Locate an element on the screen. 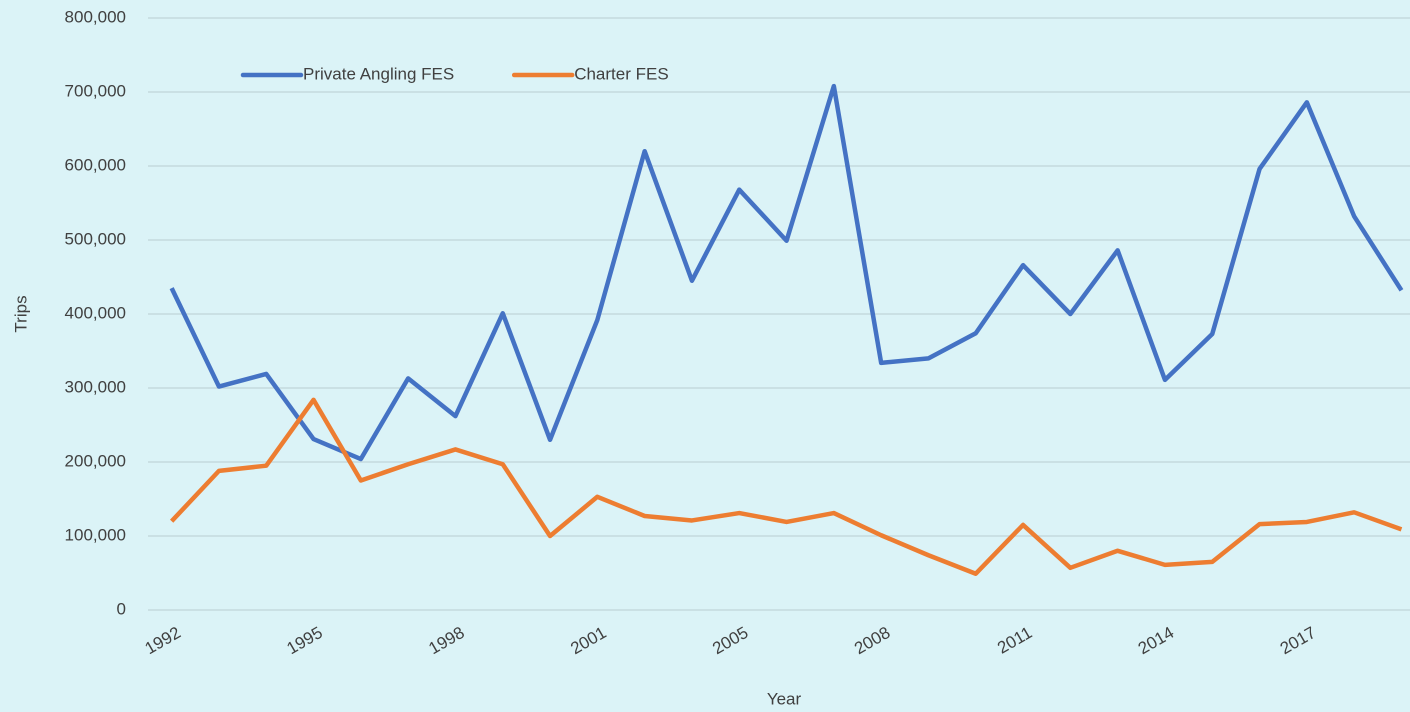 Image resolution: width=1410 pixels, height=712 pixels. y-tick-label: 700,000 is located at coordinates (95, 90).